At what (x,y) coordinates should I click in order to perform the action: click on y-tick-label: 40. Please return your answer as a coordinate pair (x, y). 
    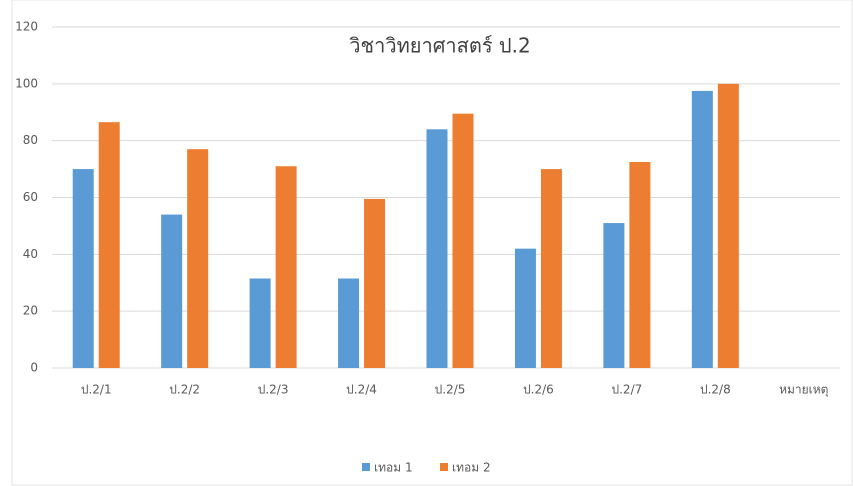
    Looking at the image, I should click on (30, 254).